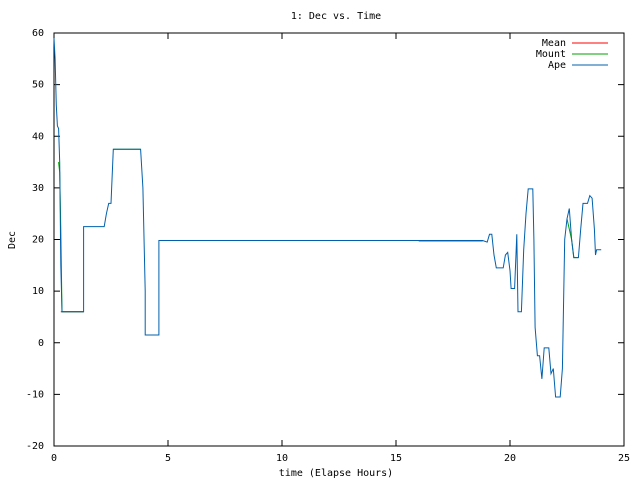 The width and height of the screenshot is (640, 480). What do you see at coordinates (554, 43) in the screenshot?
I see `legend-label: Mean` at bounding box center [554, 43].